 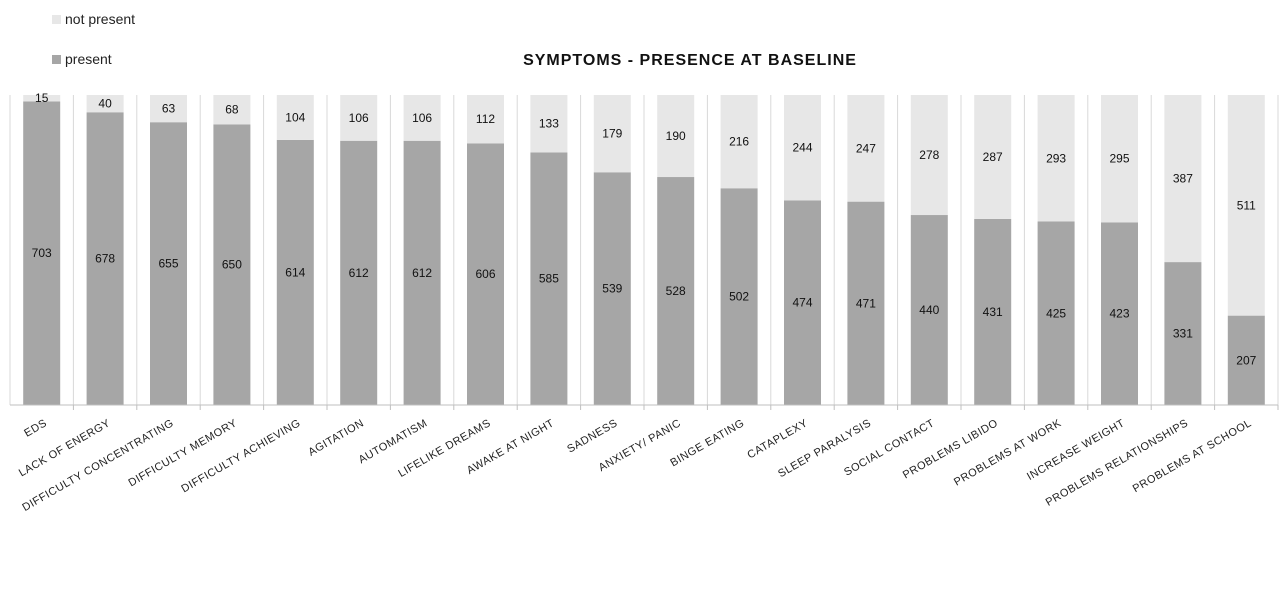 I want to click on bar-present-increase-weight, so click(x=1119, y=313).